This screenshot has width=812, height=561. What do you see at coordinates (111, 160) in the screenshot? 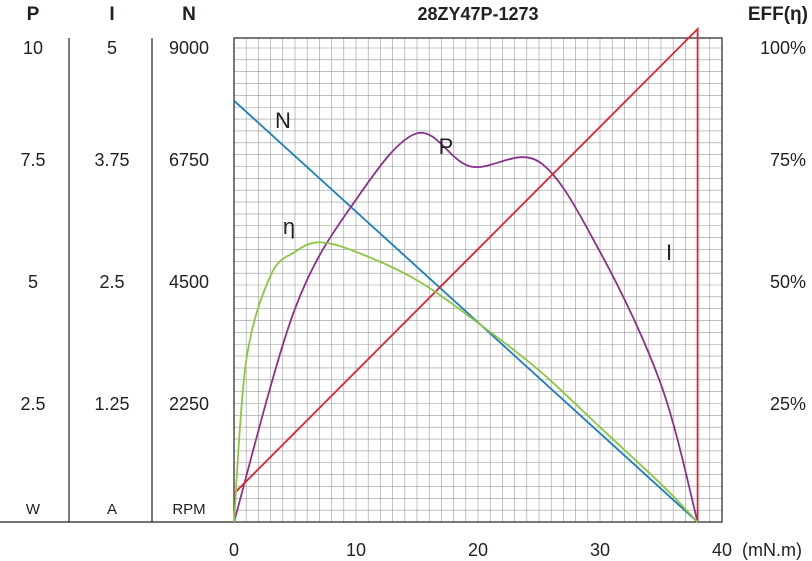
I see `left-tick-label: 3.75` at bounding box center [111, 160].